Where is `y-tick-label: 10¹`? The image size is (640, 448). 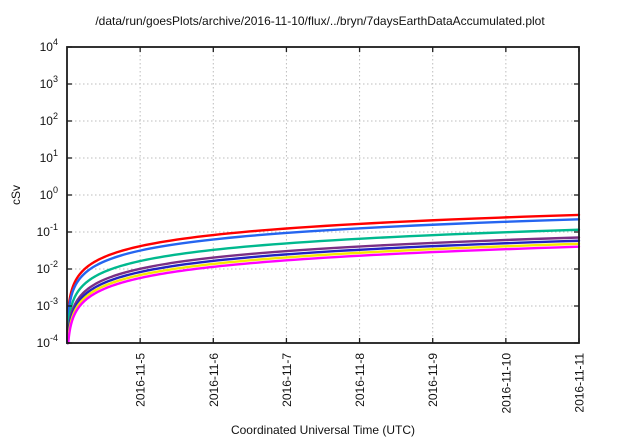 y-tick-label: 10¹ is located at coordinates (49, 156).